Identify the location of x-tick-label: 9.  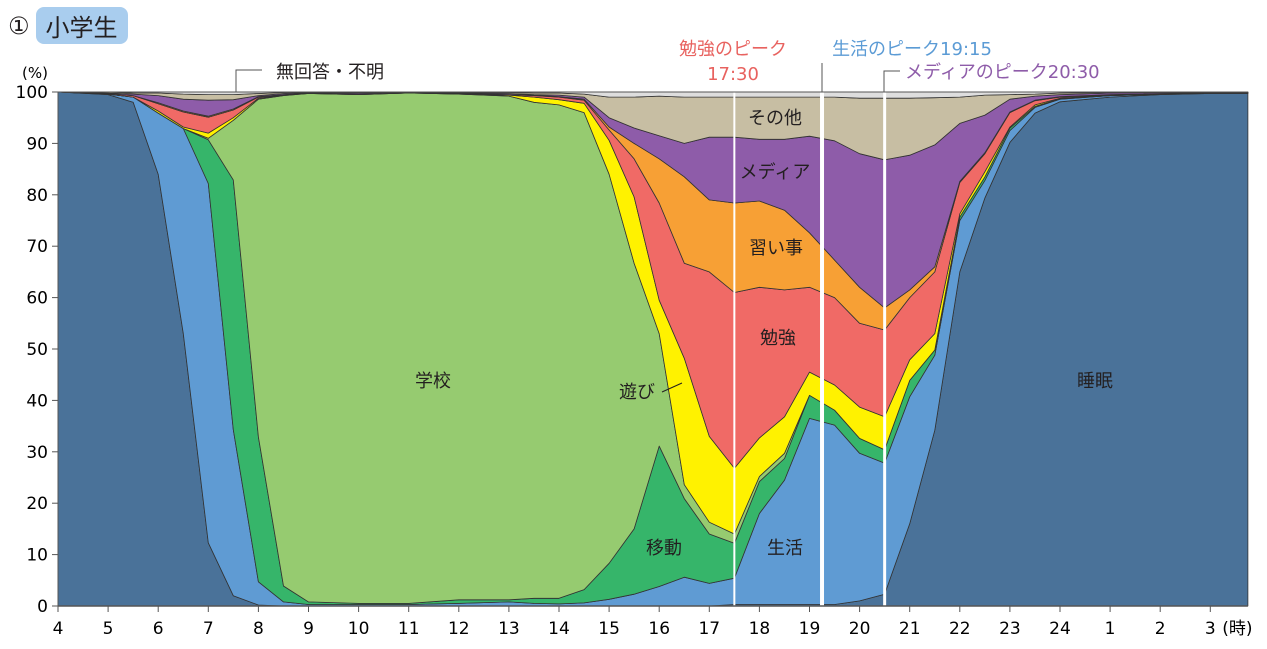
(308, 629).